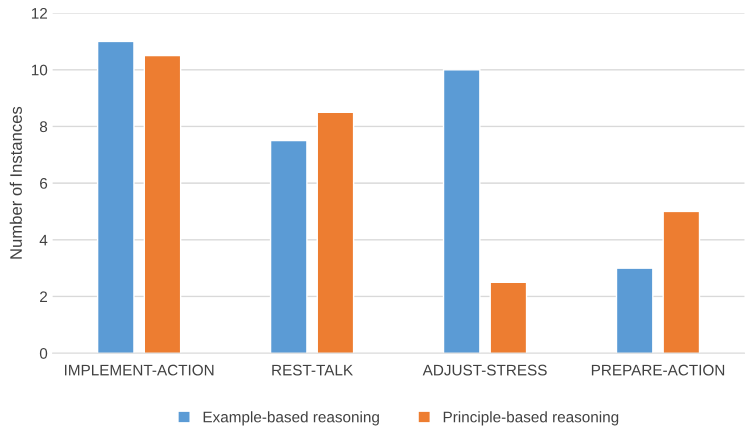  I want to click on x-tick-label: ADJUST-STRESS, so click(484, 370).